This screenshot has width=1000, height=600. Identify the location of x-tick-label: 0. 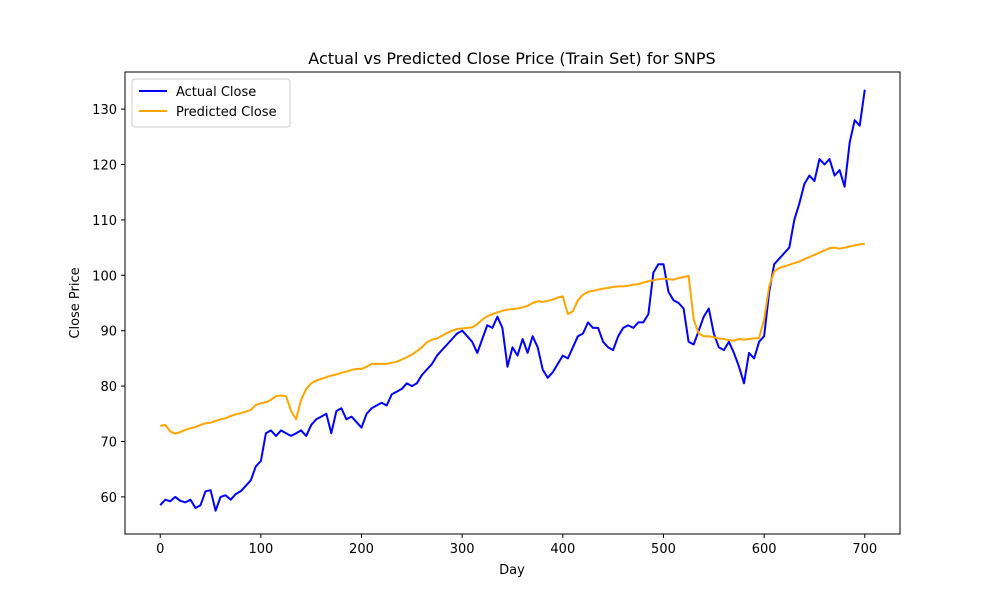
(160, 549).